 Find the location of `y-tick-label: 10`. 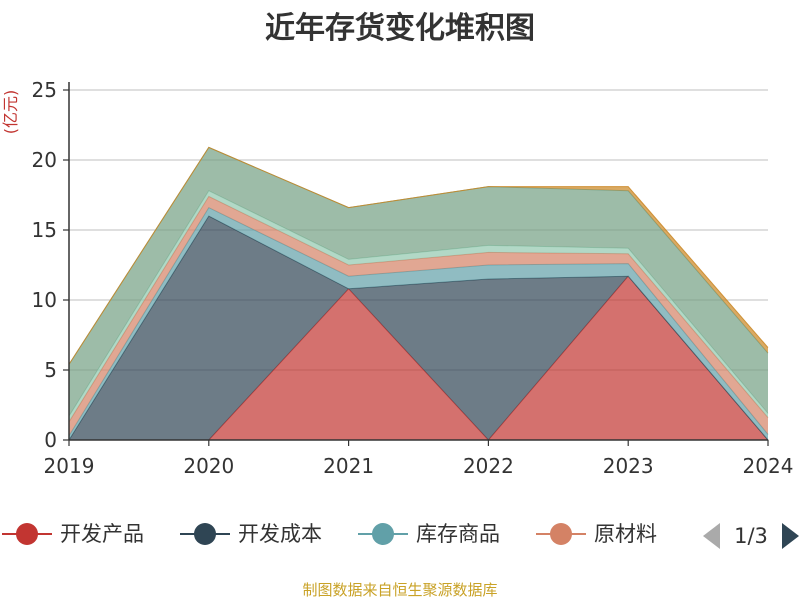

y-tick-label: 10 is located at coordinates (44, 300).